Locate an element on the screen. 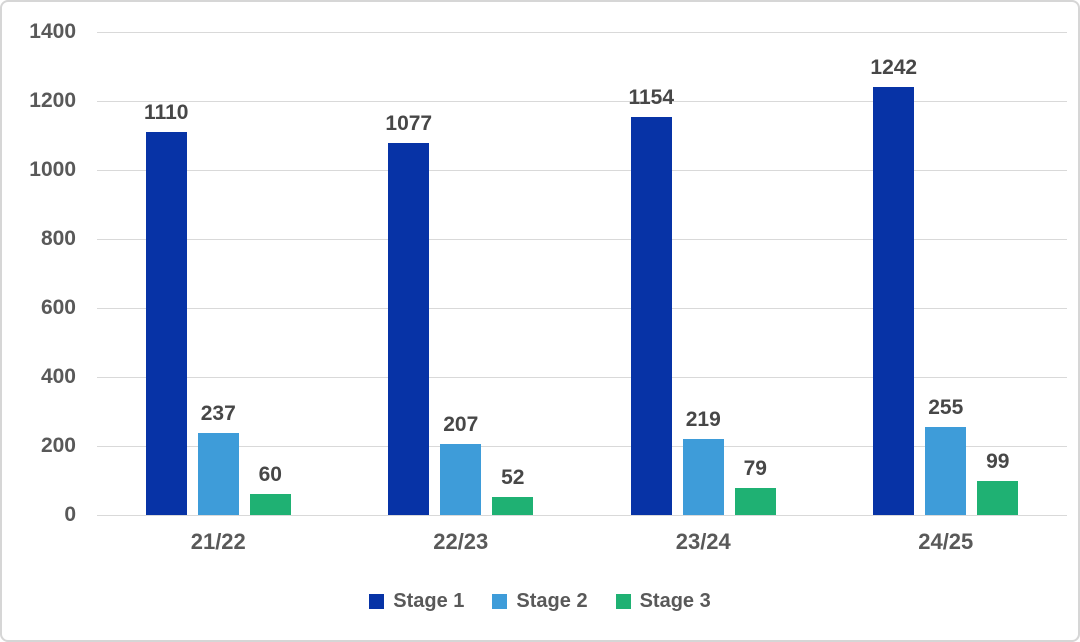 Image resolution: width=1080 pixels, height=642 pixels. bar-wrap: 1110 is located at coordinates (166, 308).